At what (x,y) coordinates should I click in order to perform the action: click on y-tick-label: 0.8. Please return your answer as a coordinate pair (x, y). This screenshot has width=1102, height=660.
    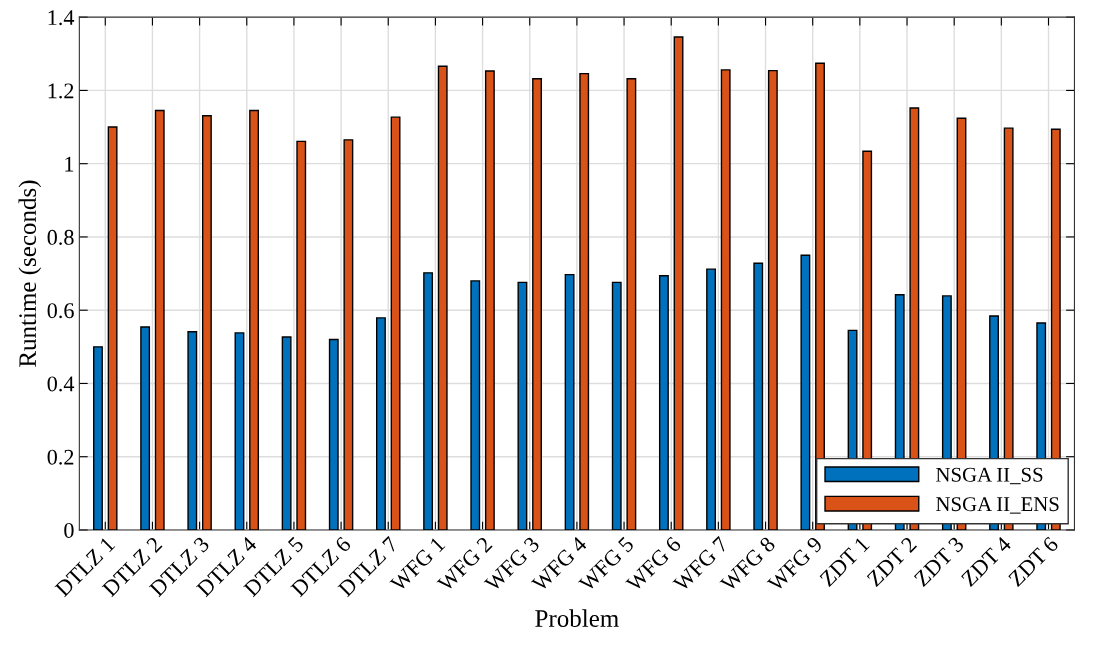
    Looking at the image, I should click on (60, 237).